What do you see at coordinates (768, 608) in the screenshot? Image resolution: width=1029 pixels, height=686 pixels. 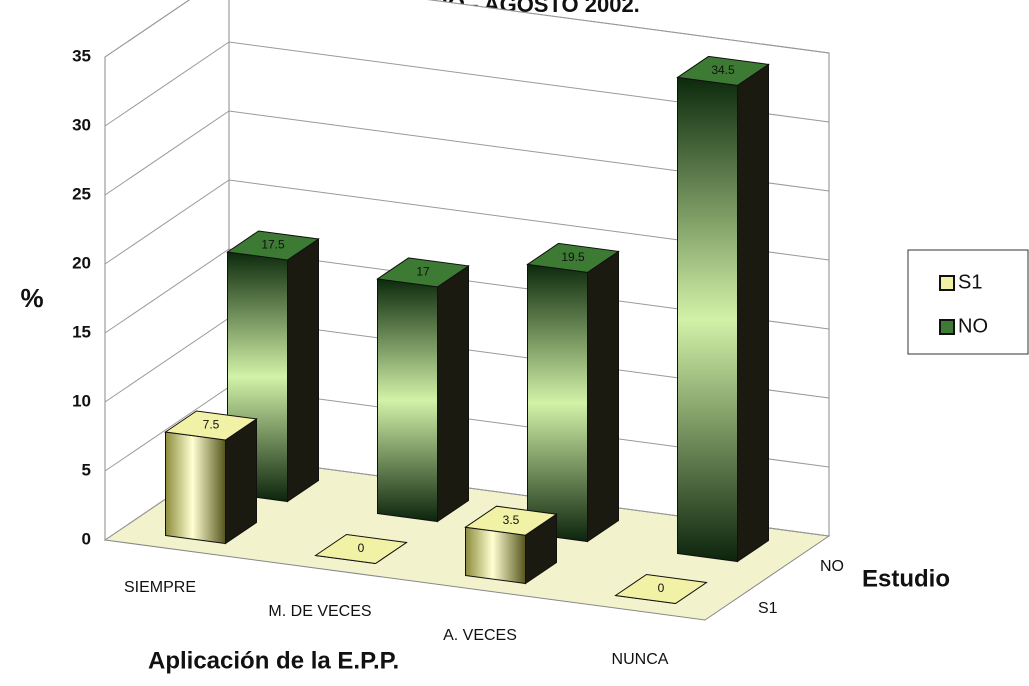 I see `depth-tick-label: S1` at bounding box center [768, 608].